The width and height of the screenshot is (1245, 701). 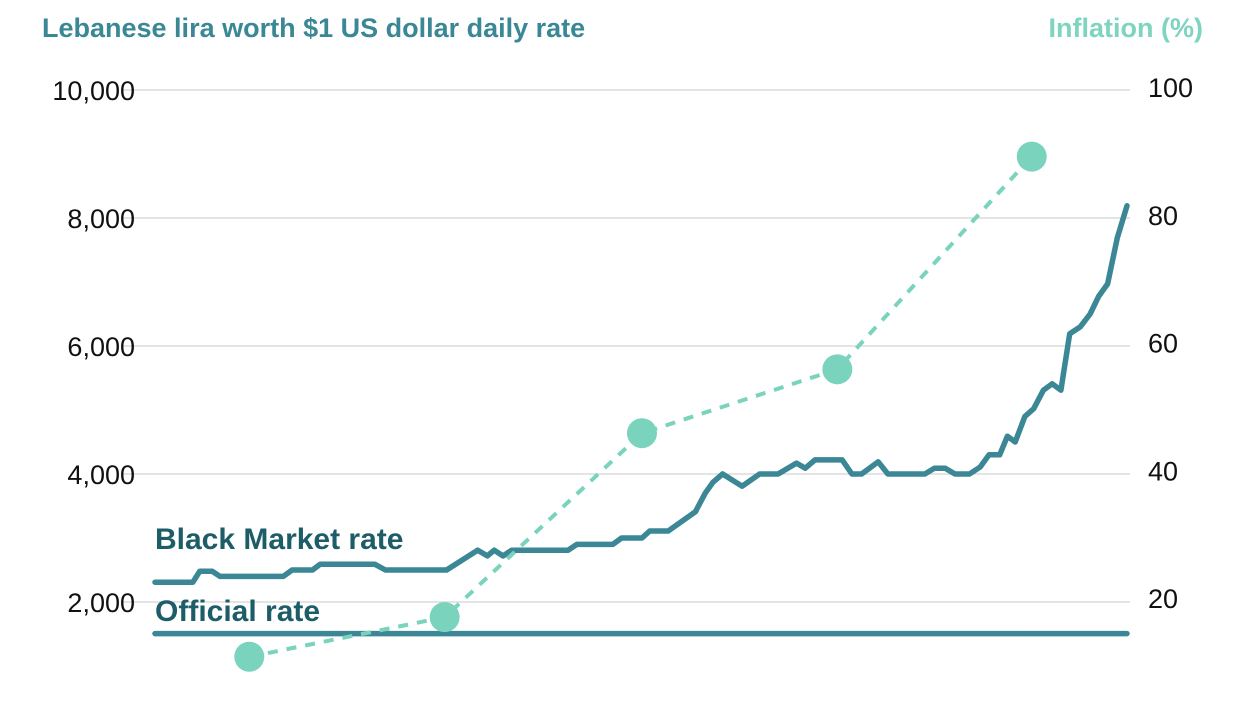 I want to click on left-tick-label: 2,000, so click(x=101, y=603).